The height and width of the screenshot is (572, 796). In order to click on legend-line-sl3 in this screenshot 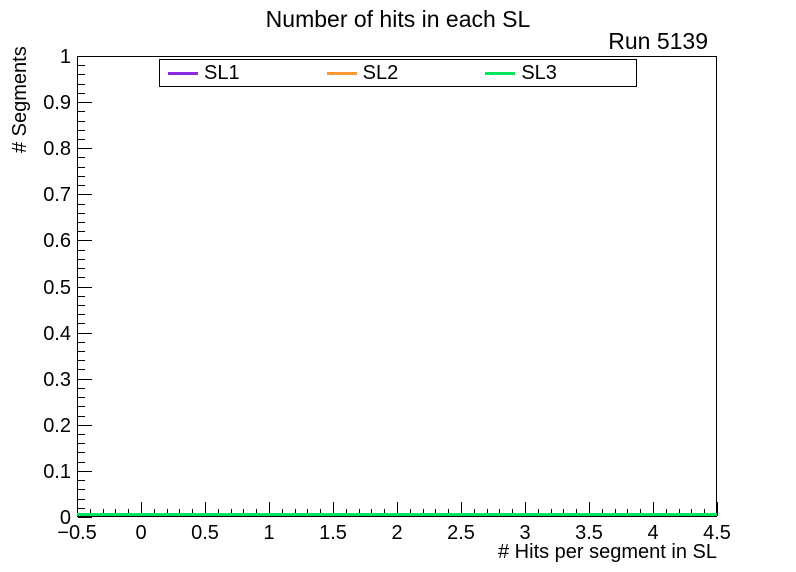, I will do `click(500, 73)`.